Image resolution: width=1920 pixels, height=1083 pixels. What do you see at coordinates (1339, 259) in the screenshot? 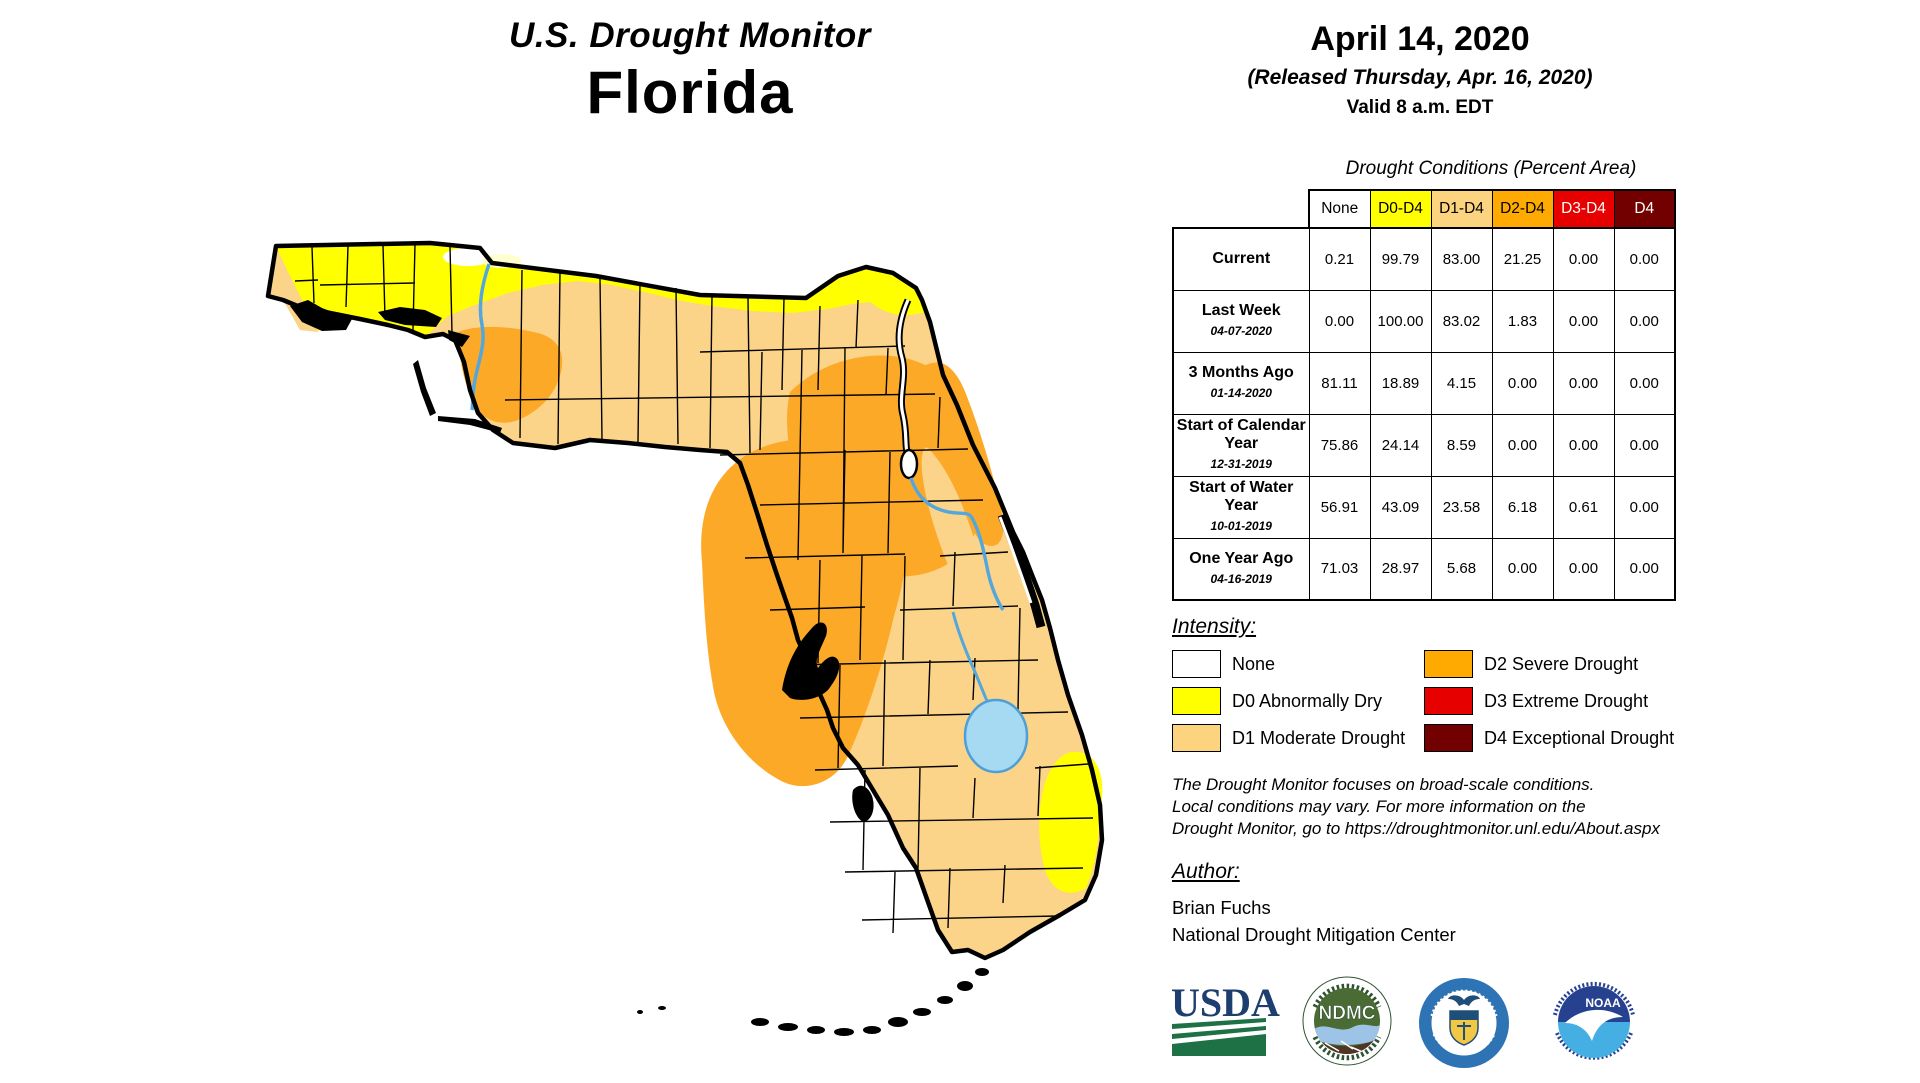
I see `cell-value: 0.21` at bounding box center [1339, 259].